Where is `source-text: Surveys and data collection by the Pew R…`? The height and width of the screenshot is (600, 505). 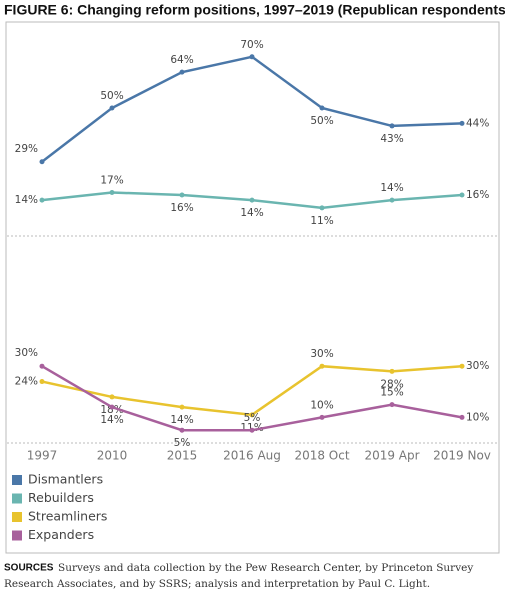
source-text: Surveys and data collection by the Pew R… is located at coordinates (265, 568).